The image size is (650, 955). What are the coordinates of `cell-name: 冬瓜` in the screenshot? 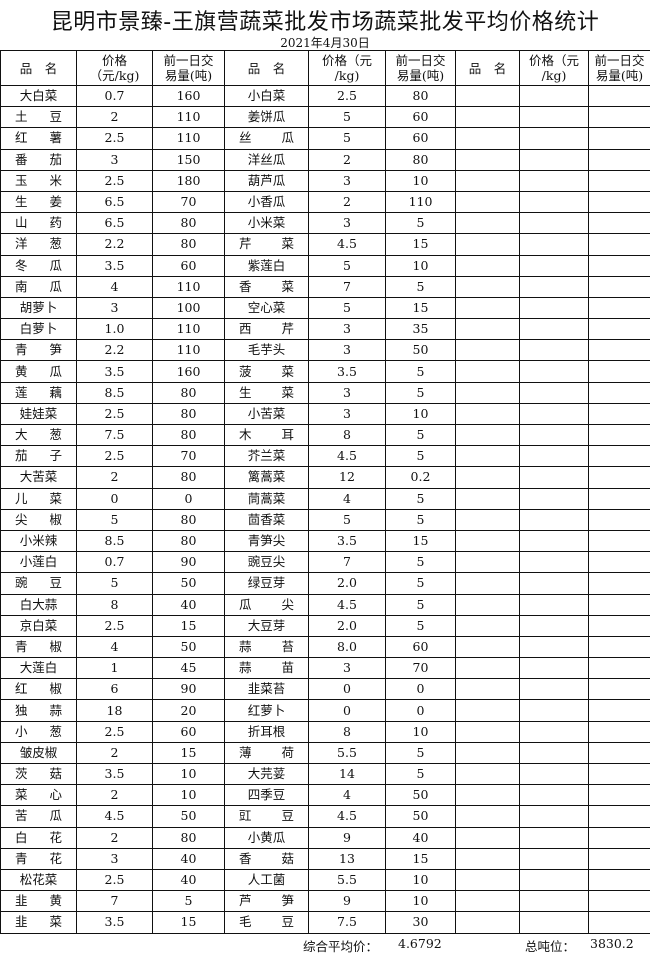 It's located at (39, 265).